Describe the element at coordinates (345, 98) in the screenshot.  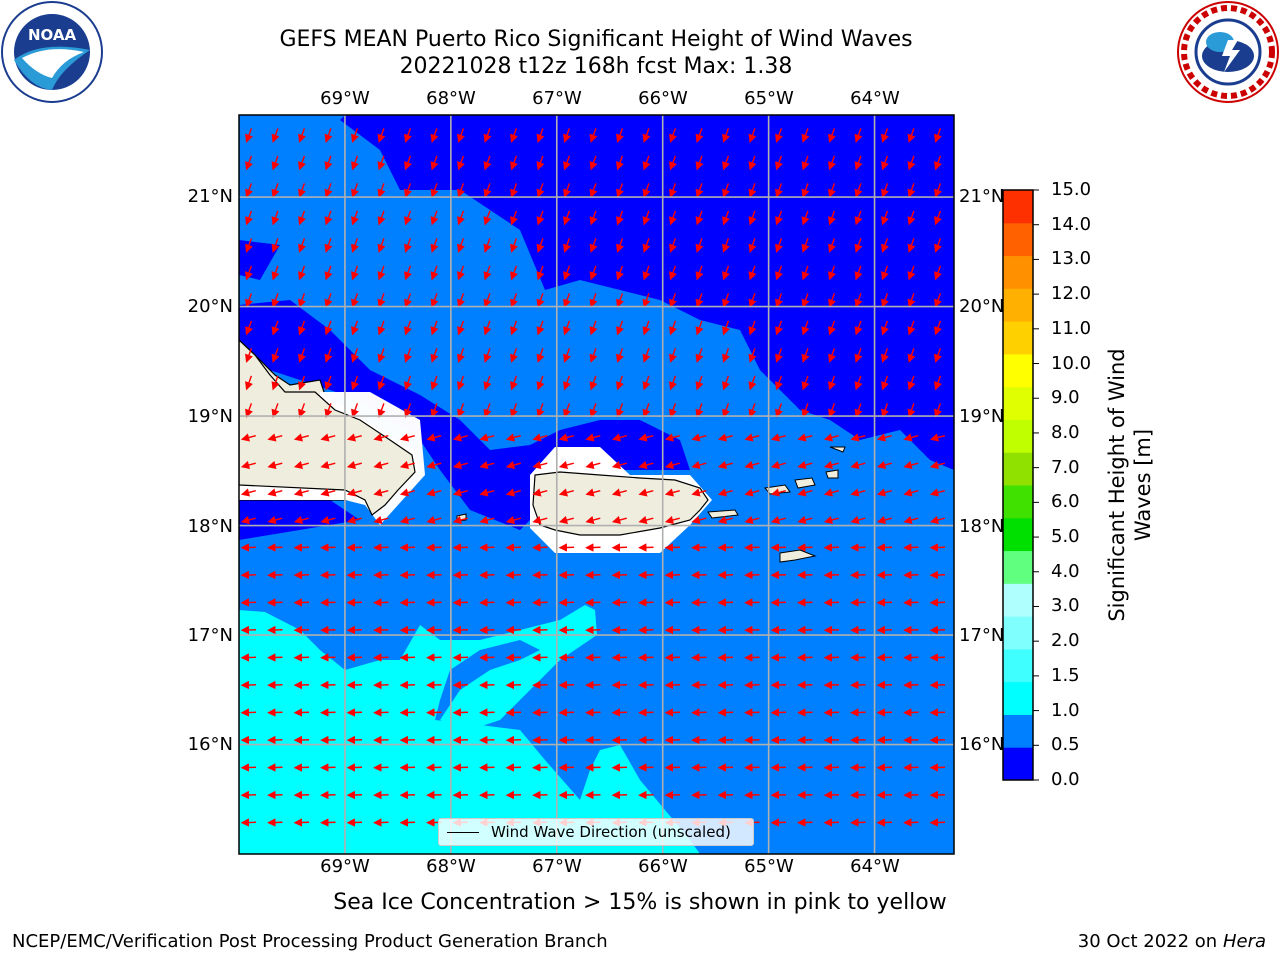
I see `lon-label-top: 69°W` at that location.